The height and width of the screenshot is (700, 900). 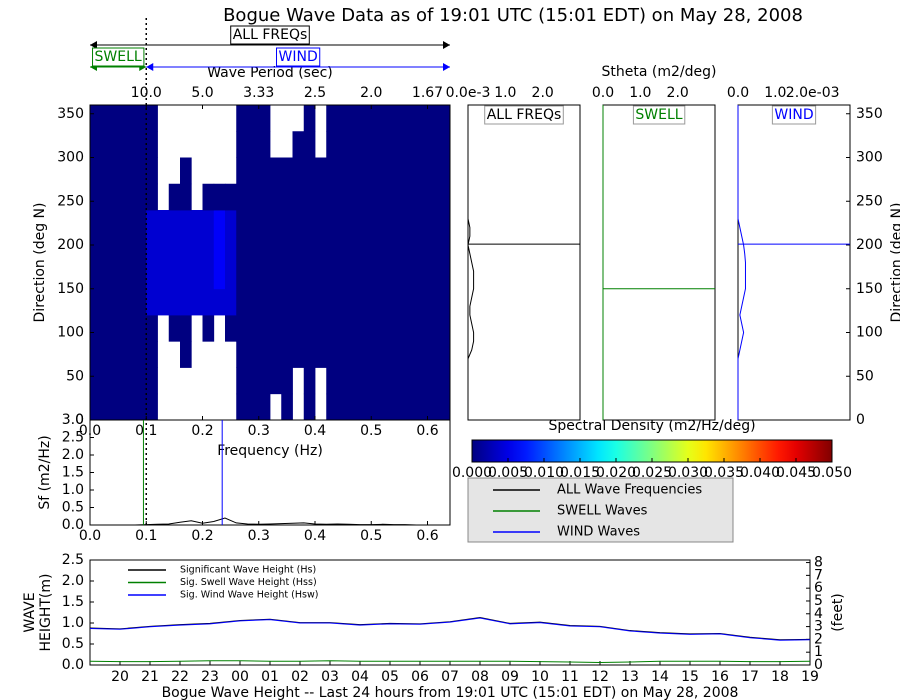 What do you see at coordinates (270, 677) in the screenshot?
I see `x-tick-label: 01` at bounding box center [270, 677].